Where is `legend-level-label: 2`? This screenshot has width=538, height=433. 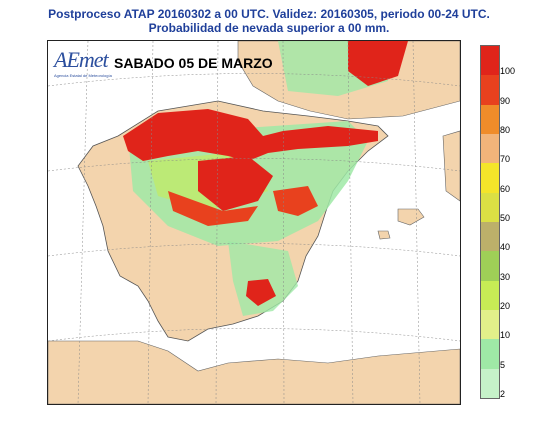 legend-level-label: 2 is located at coordinates (503, 394).